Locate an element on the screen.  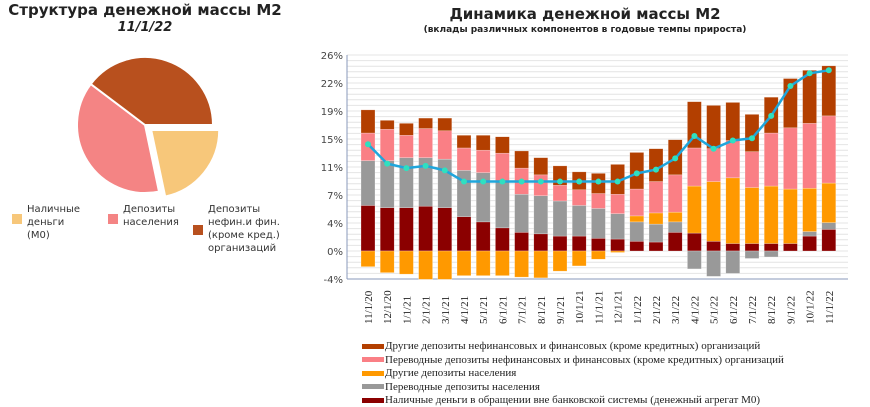
x-tick-label: 10/1/21 is located at coordinates (580, 307).